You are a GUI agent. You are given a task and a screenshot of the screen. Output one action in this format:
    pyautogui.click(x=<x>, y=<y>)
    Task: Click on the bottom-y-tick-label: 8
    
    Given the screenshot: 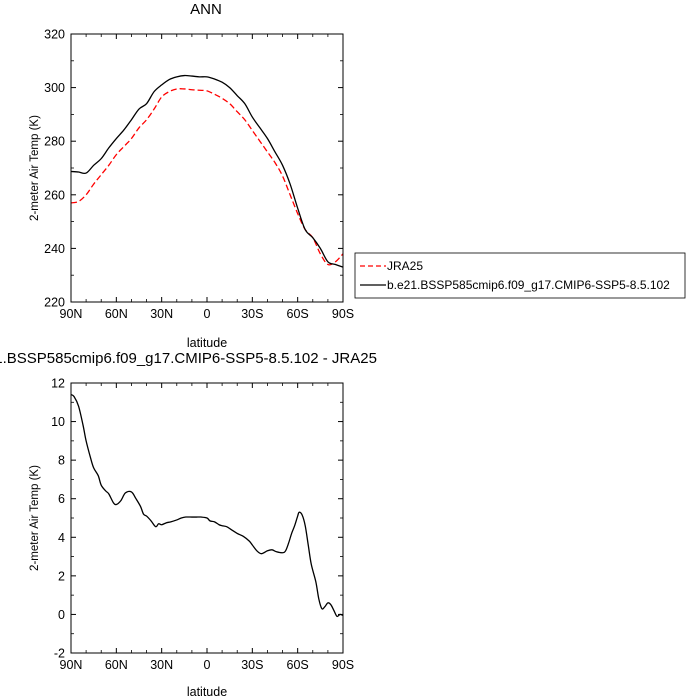 What is the action you would take?
    pyautogui.click(x=61, y=461)
    